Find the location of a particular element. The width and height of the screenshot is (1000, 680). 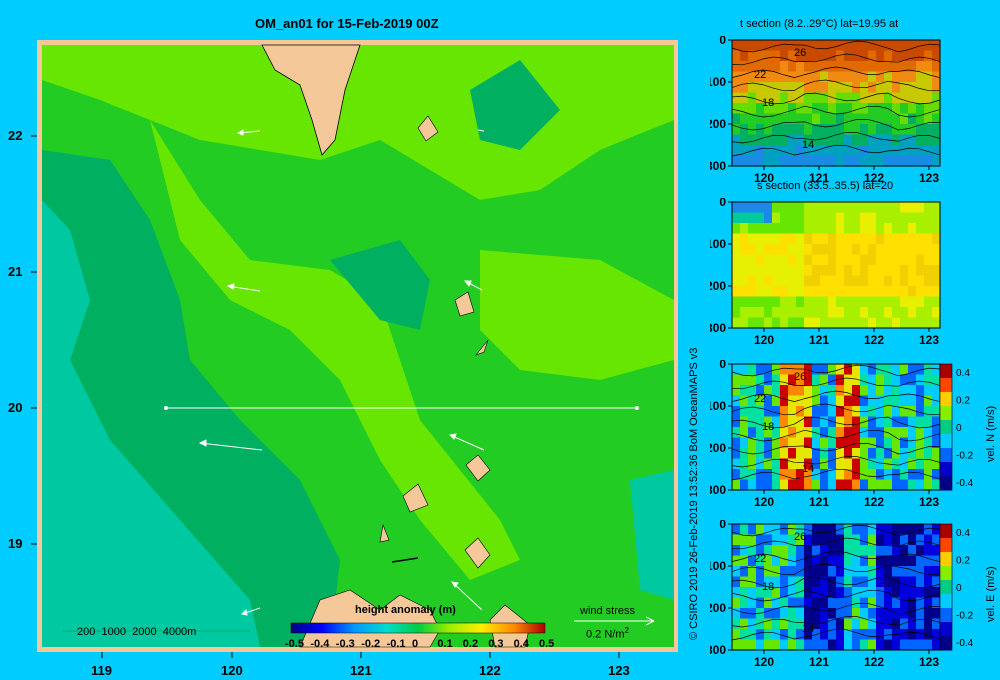

panel-y-tick: 200 is located at coordinates (718, 448).